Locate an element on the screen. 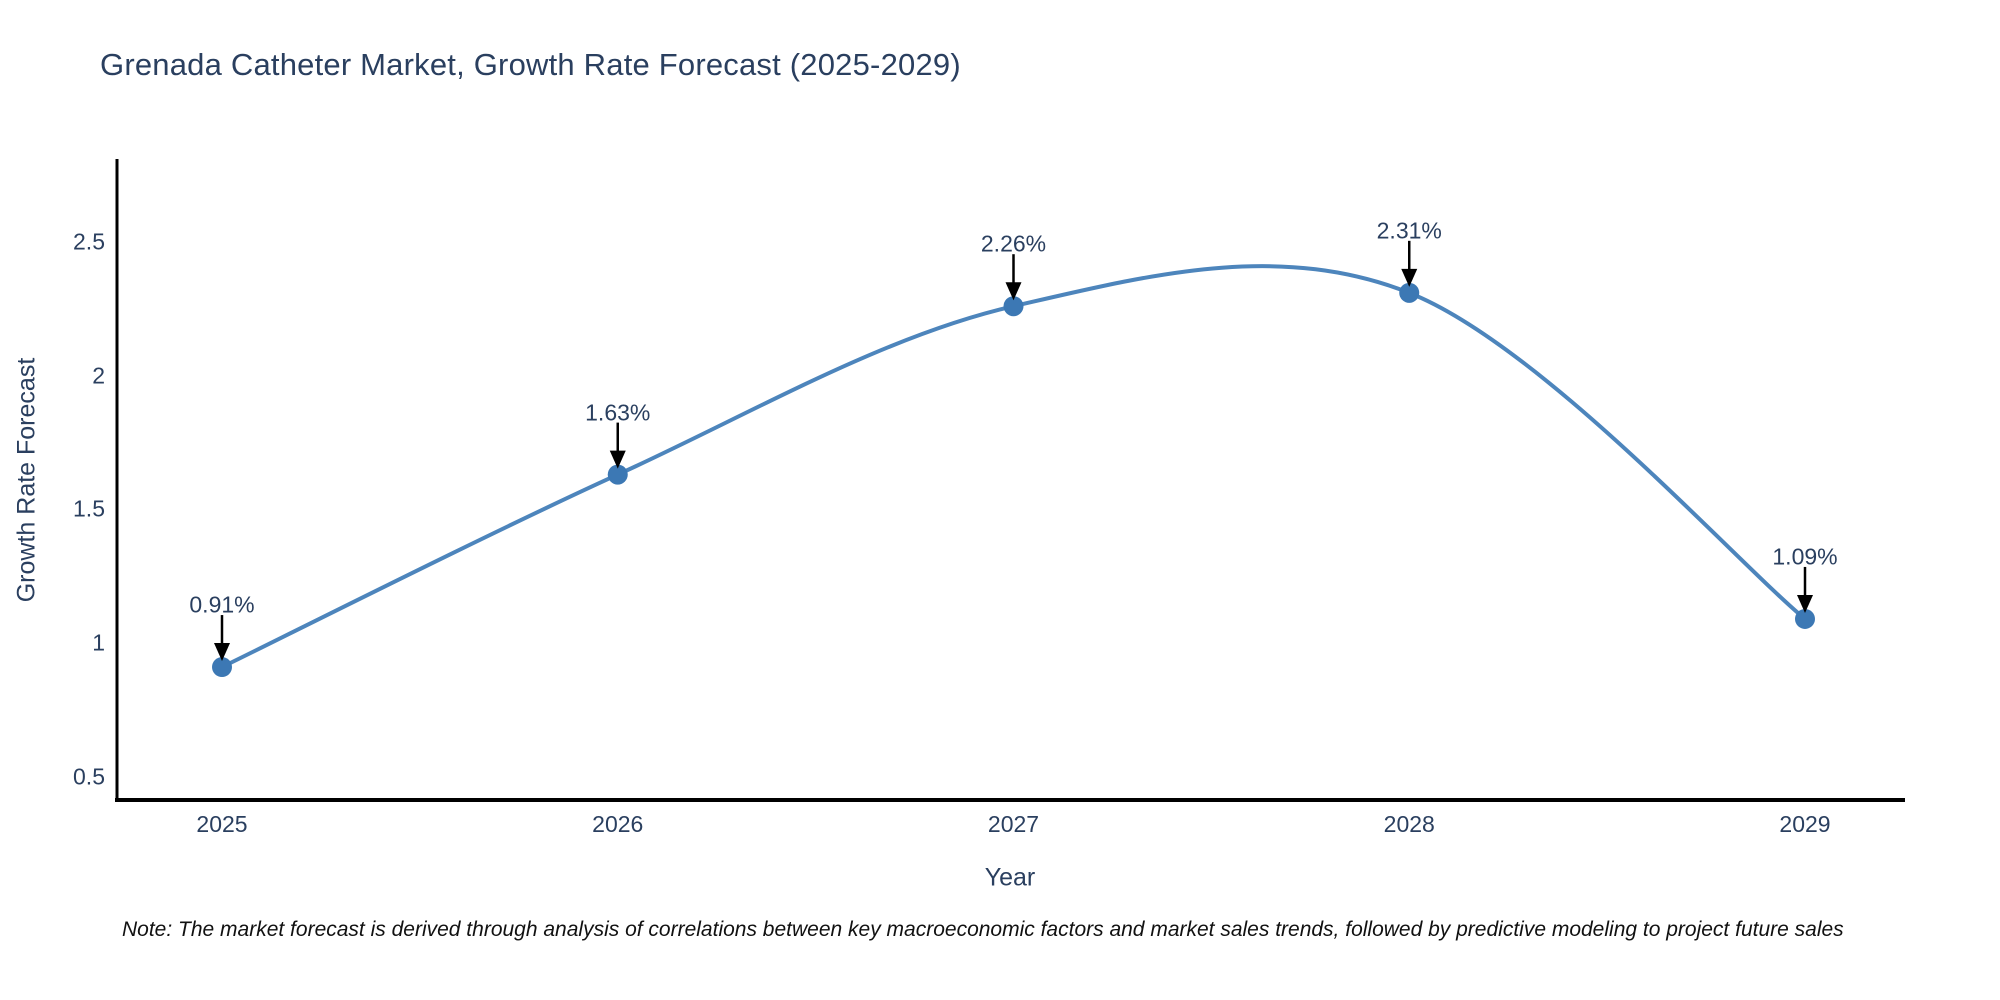 The height and width of the screenshot is (1000, 2000). data-point-2028 is located at coordinates (1409, 292).